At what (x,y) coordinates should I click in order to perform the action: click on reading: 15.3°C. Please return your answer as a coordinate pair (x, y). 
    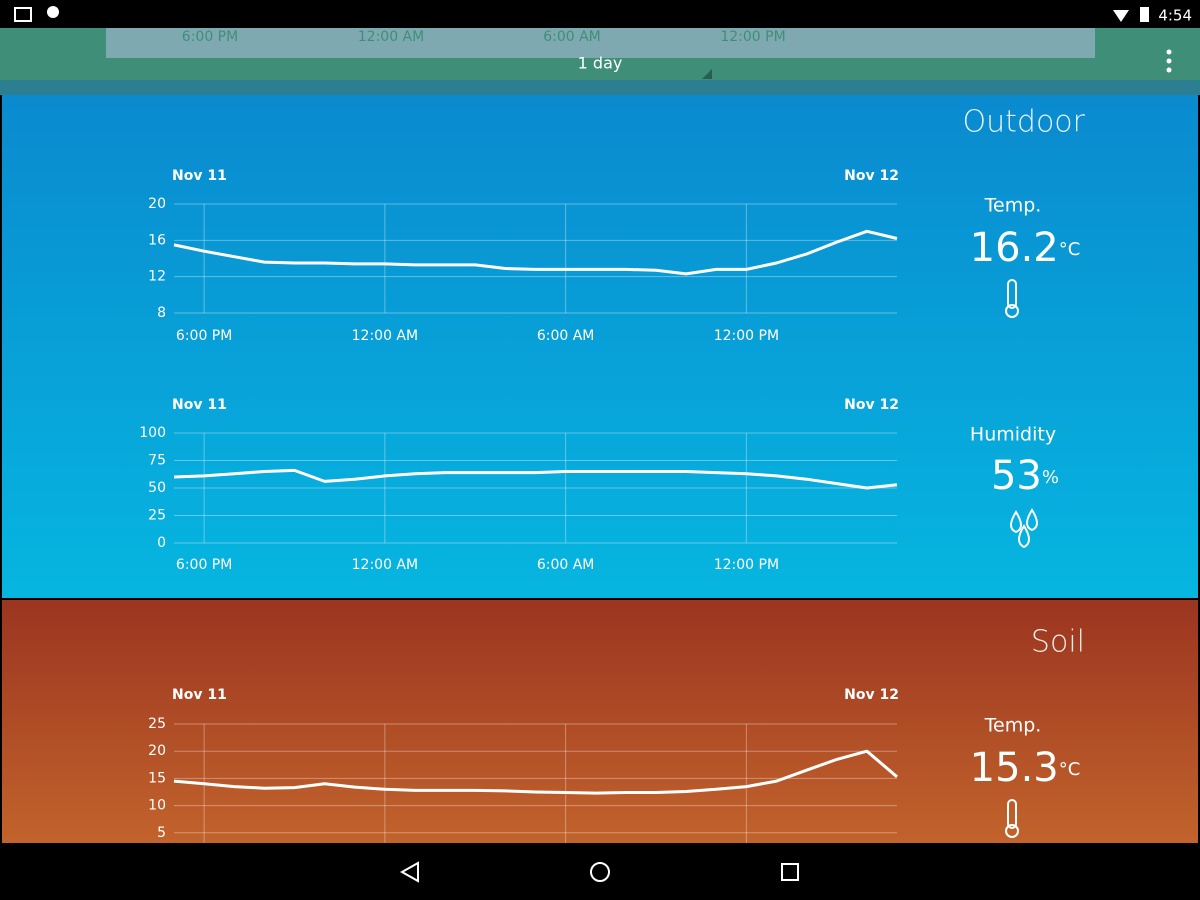
    Looking at the image, I should click on (1025, 768).